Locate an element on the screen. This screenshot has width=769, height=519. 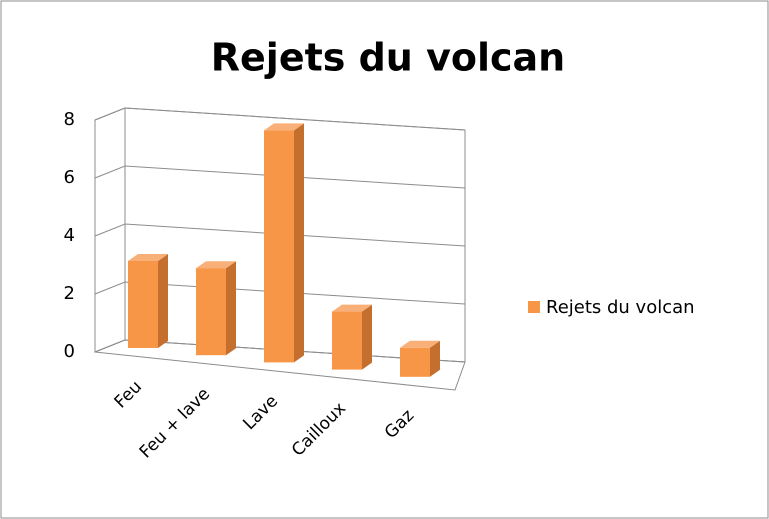
y-tick-label: 2 is located at coordinates (69, 293).